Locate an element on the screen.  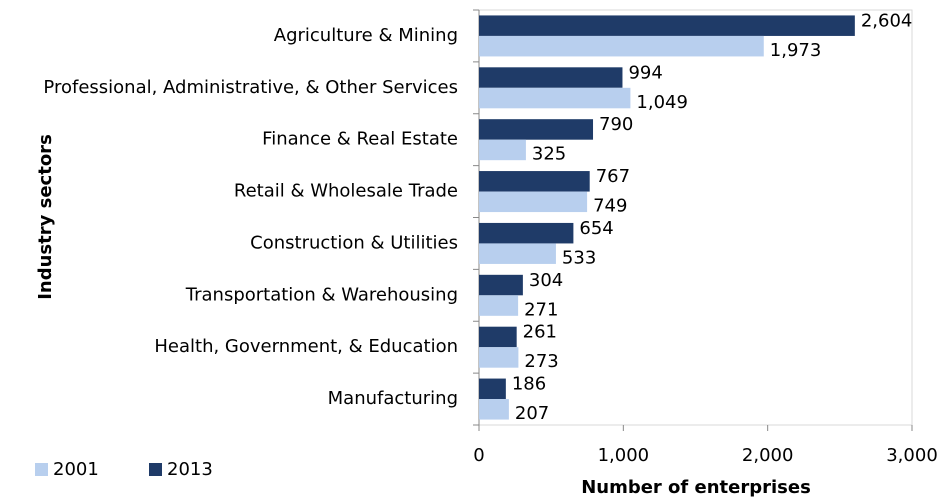
value-label: 749 is located at coordinates (610, 206).